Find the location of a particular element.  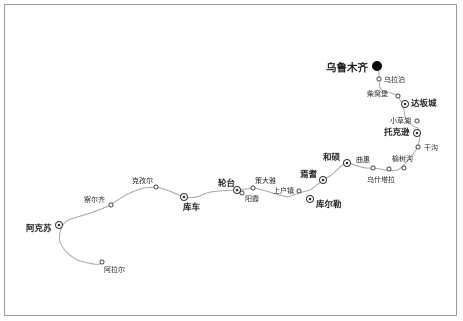

city-ganggou: 干沟 is located at coordinates (426, 147).